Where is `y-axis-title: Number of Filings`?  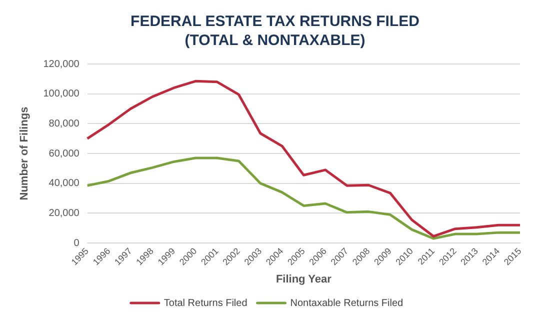 y-axis-title: Number of Filings is located at coordinates (24, 153).